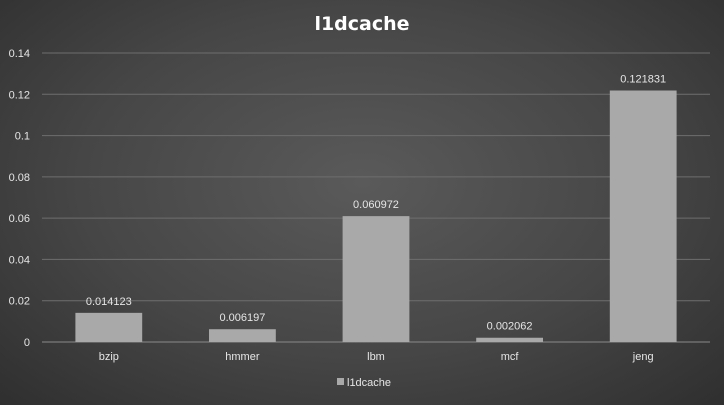 This screenshot has width=724, height=405. I want to click on y-tick-label: 0.12, so click(19, 95).